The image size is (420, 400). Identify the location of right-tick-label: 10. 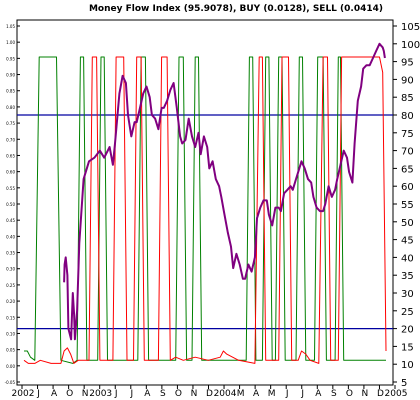
(407, 365).